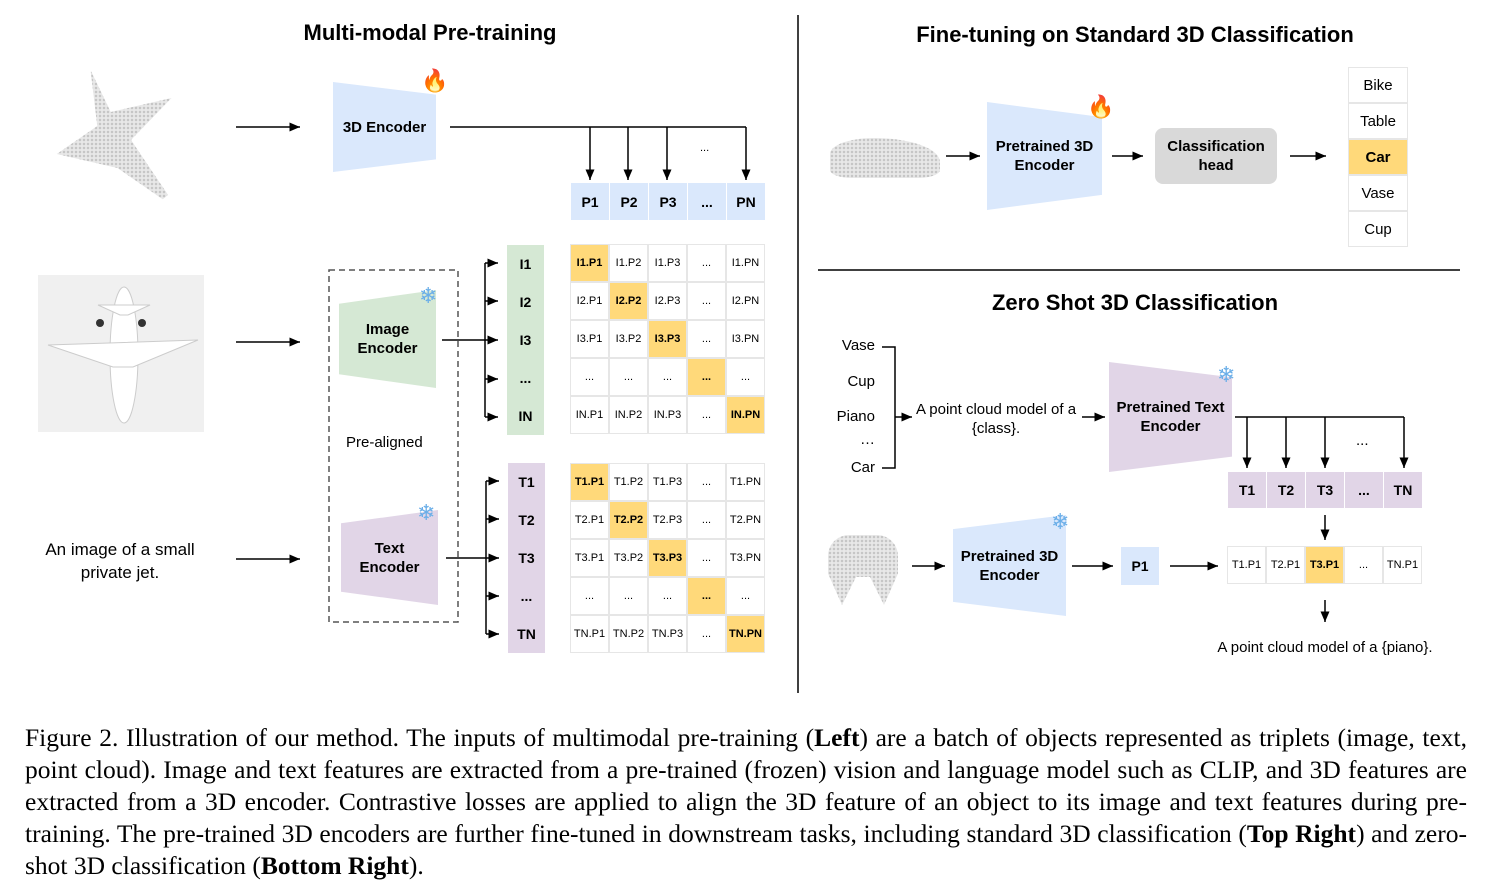 The image size is (1490, 888). I want to click on image-point-similarity: IN.P3, so click(667, 415).